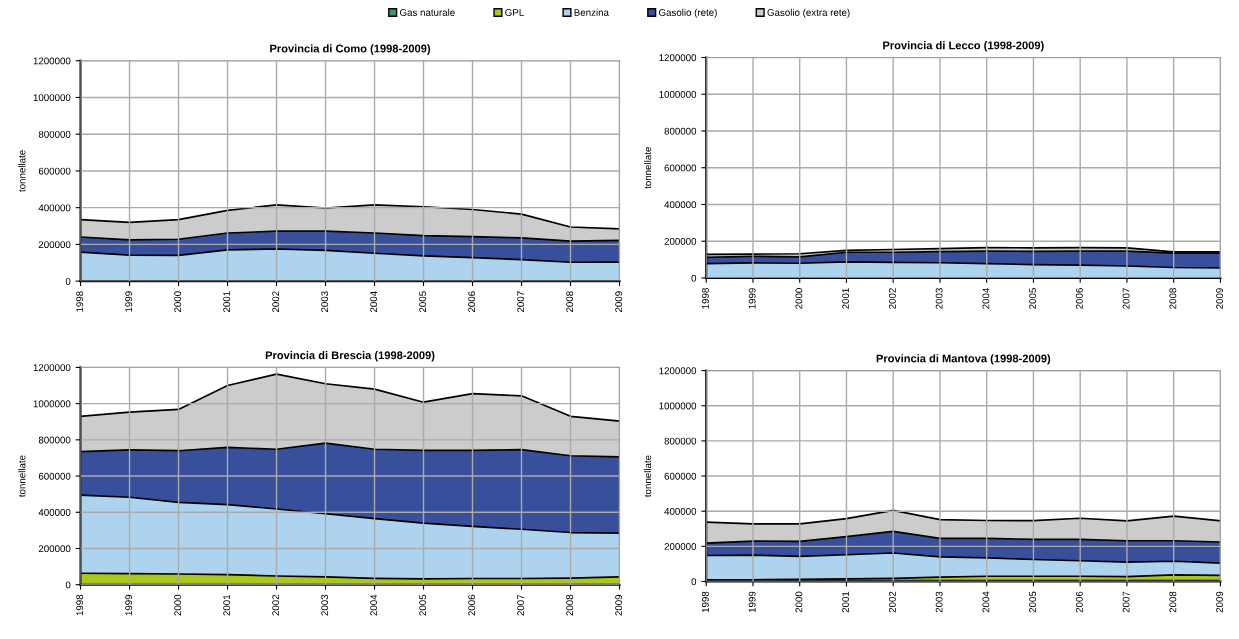  I want to click on chart-title: Provincia di Brescia (1998-2009), so click(350, 356).